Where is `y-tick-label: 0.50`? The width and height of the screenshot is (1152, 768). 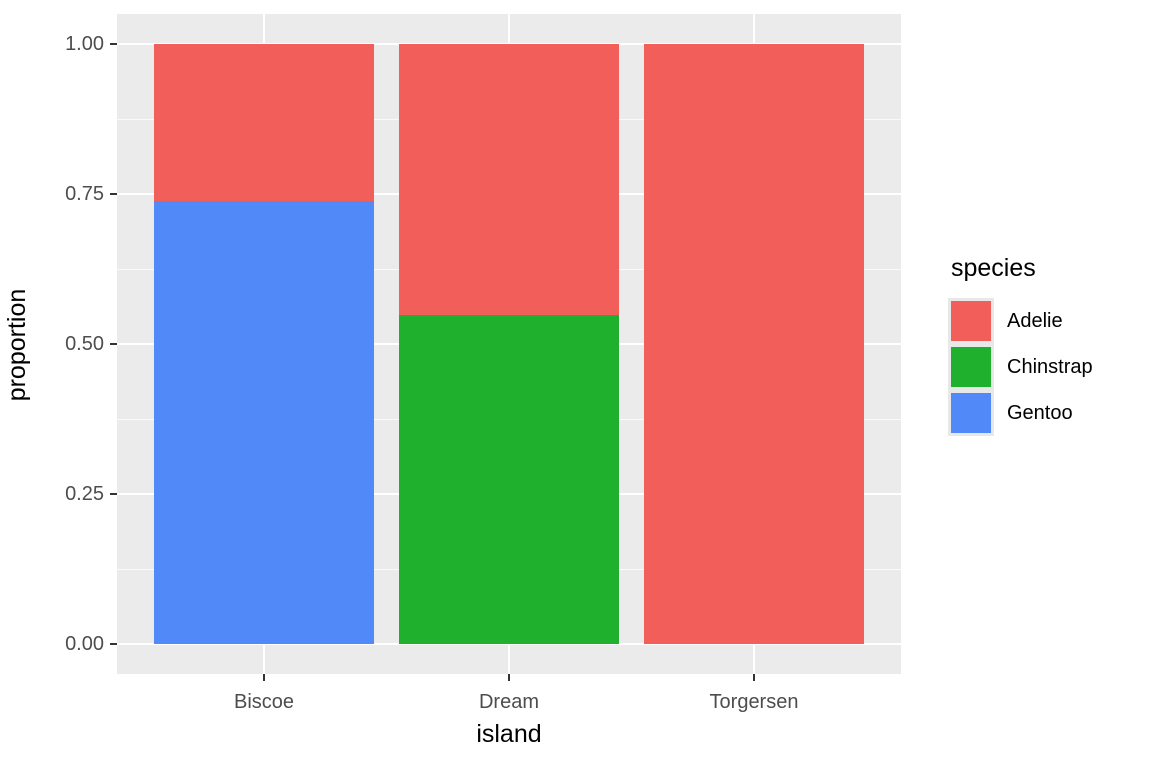 y-tick-label: 0.50 is located at coordinates (84, 344).